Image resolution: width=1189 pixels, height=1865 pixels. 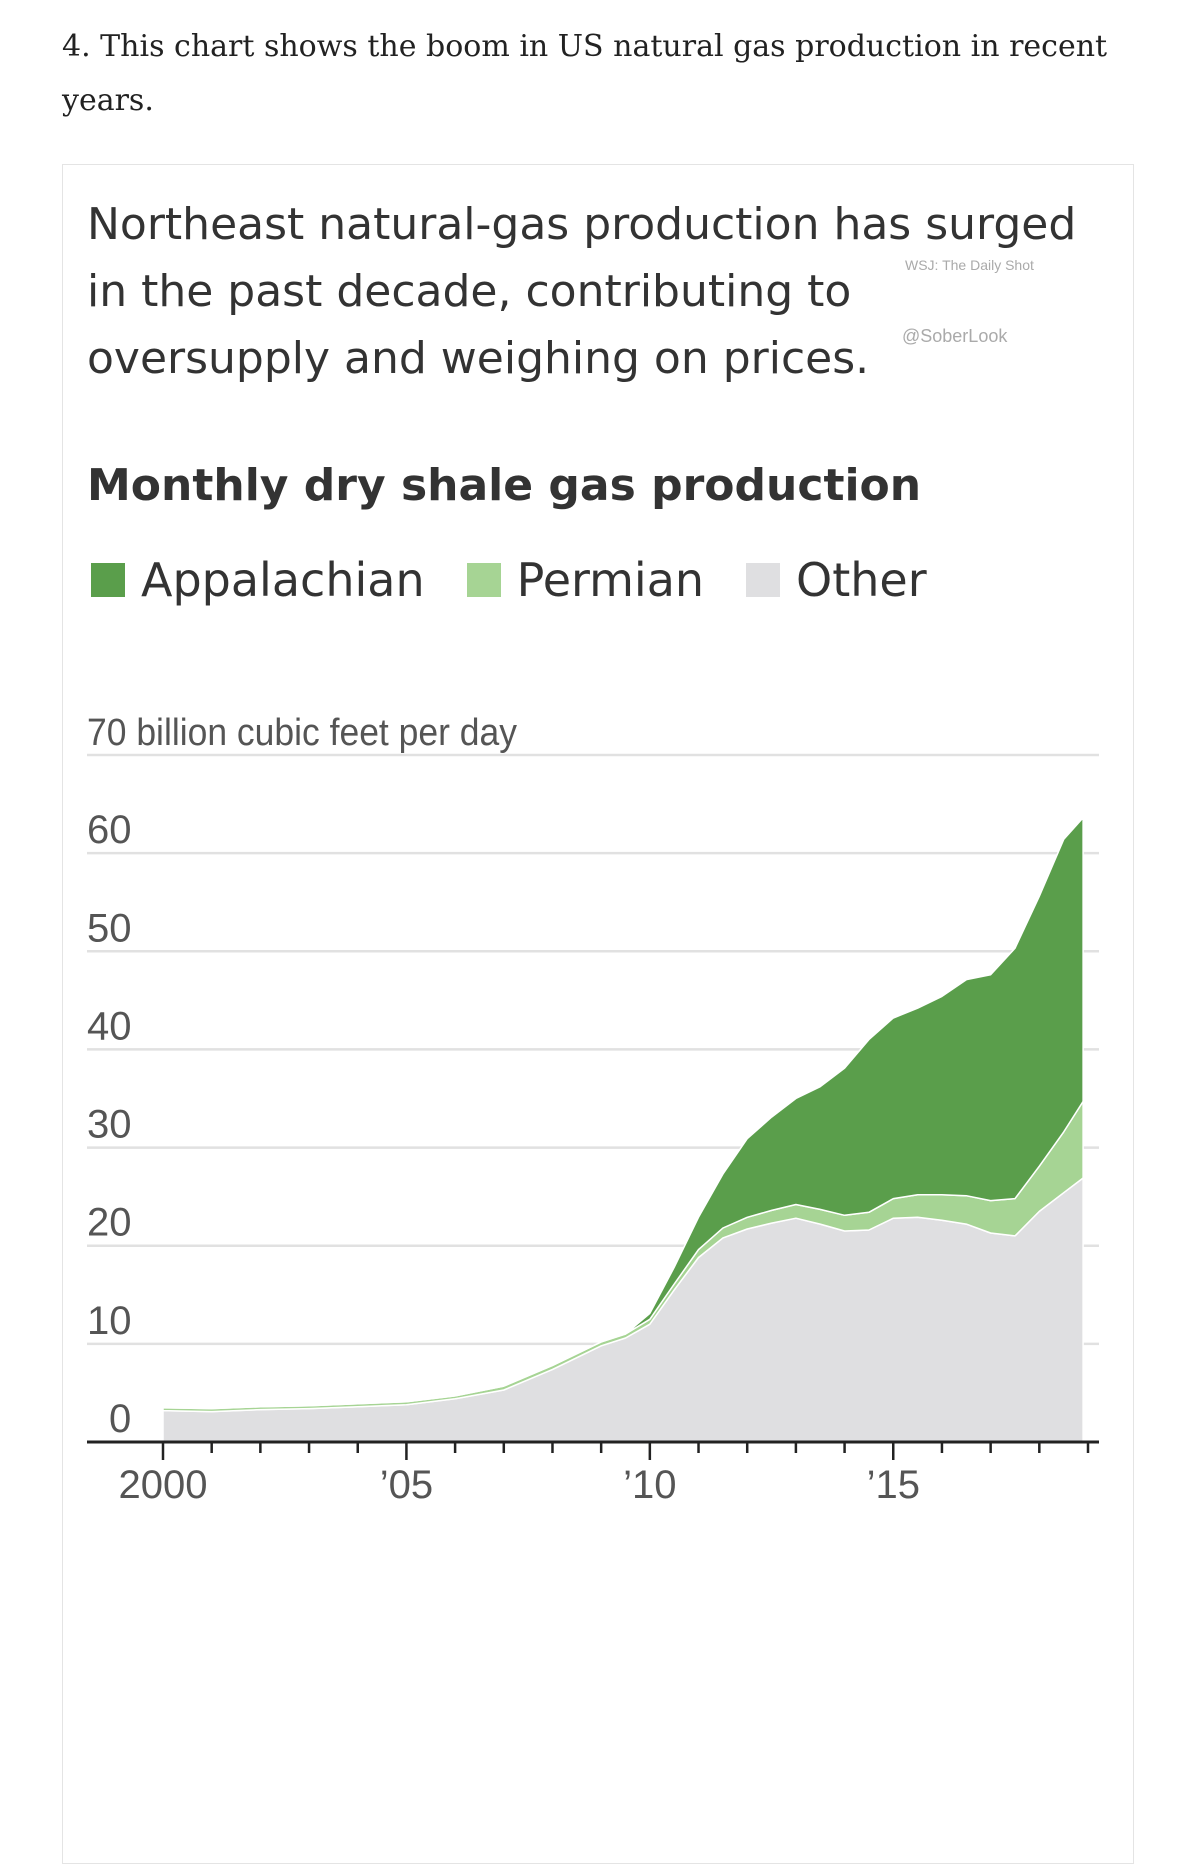 What do you see at coordinates (610, 580) in the screenshot?
I see `legend-label-permian: Permian` at bounding box center [610, 580].